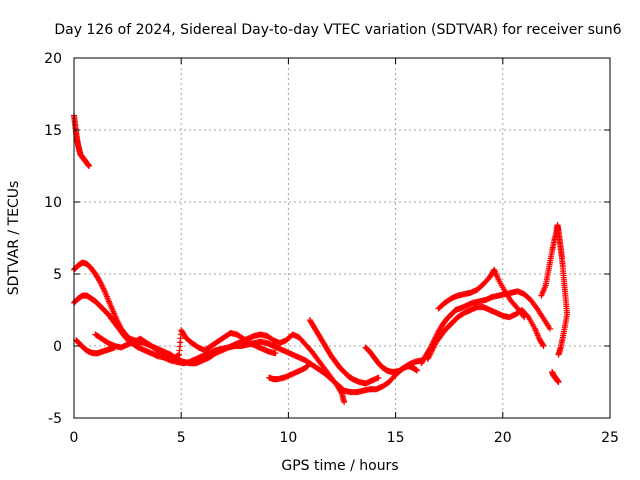 The width and height of the screenshot is (640, 480). I want to click on y-tick-label: 15, so click(53, 131).